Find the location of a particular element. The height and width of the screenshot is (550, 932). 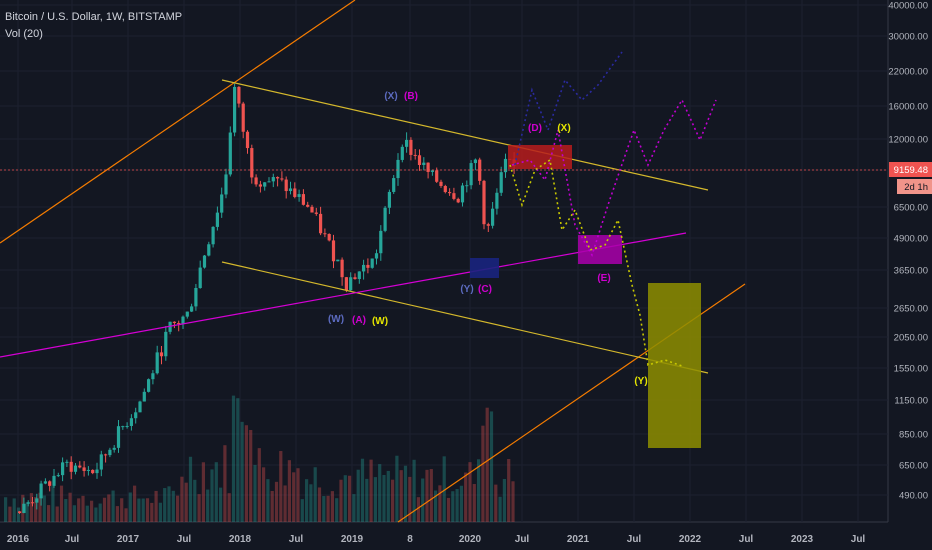

y-tick-label: 1150.00 is located at coordinates (911, 401).